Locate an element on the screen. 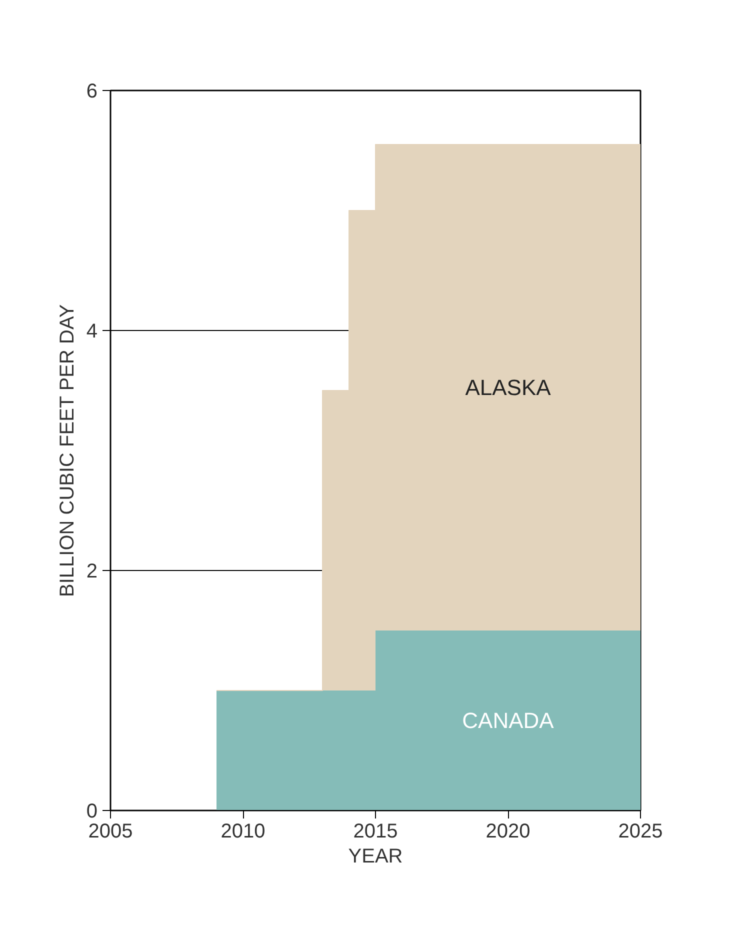 This screenshot has height=940, width=744. series-label: ALASKA is located at coordinates (508, 387).